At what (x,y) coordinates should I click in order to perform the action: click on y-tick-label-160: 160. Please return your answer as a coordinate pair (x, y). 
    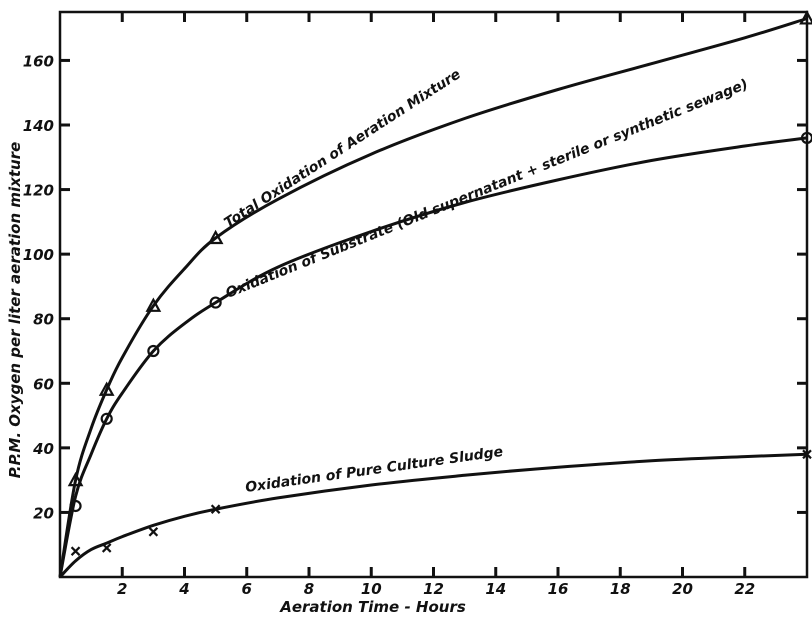
    Looking at the image, I should click on (38, 61).